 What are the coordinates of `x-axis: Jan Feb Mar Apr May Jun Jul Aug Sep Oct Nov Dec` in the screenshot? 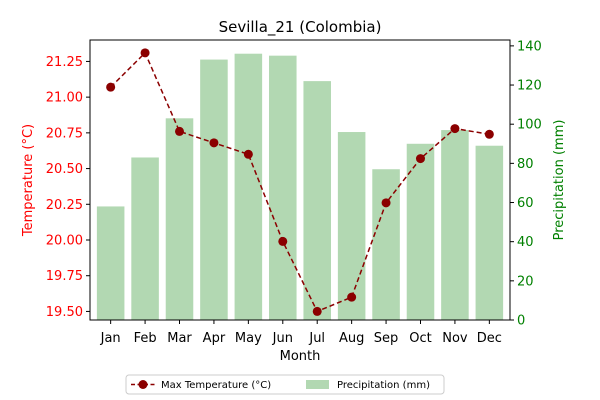 It's located at (301, 333).